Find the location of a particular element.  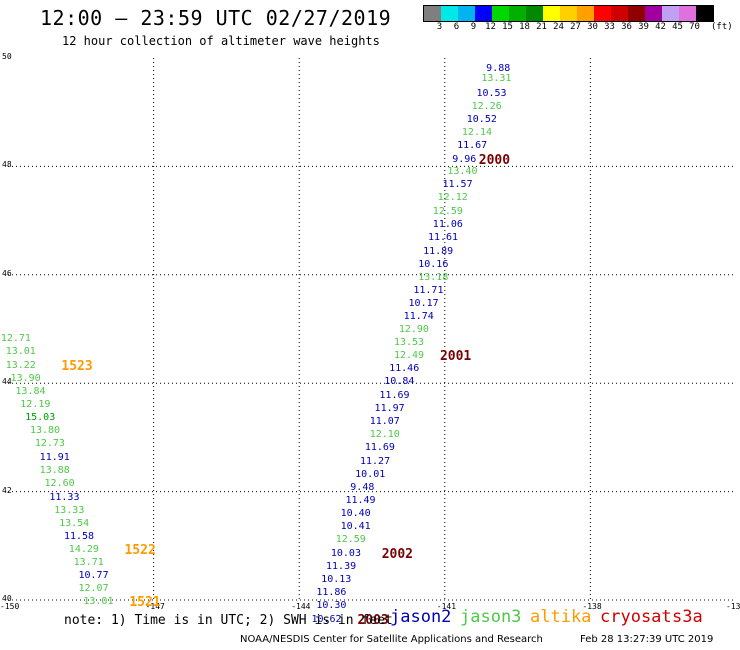

wave-height-value: 11.58 is located at coordinates (79, 536).